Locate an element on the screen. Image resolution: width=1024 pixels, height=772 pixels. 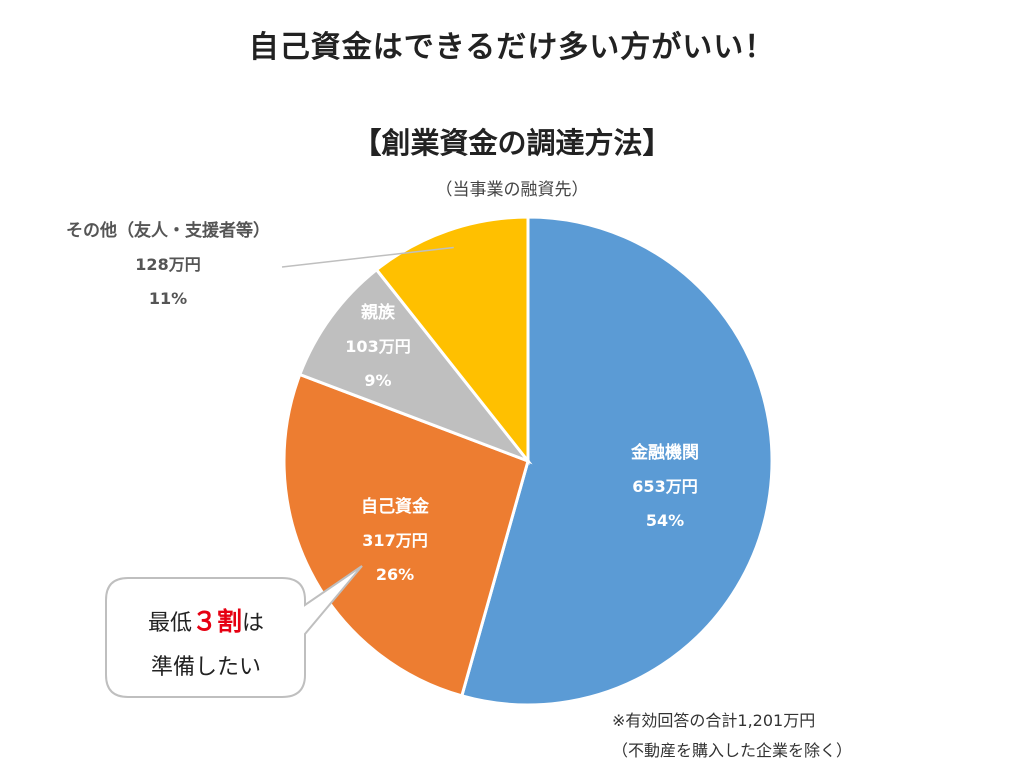
chart-subtitle: （当事業の融資先） is located at coordinates (512, 190).